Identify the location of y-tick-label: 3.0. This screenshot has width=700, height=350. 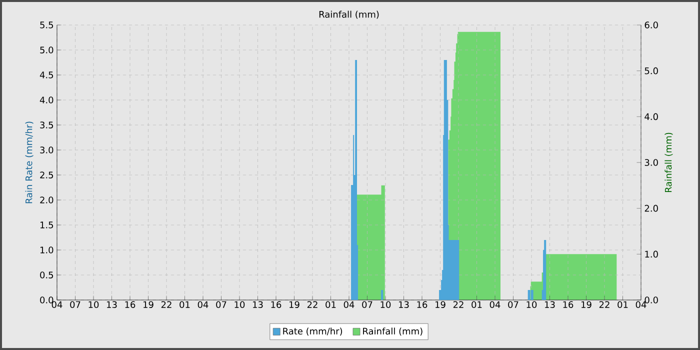
(47, 150).